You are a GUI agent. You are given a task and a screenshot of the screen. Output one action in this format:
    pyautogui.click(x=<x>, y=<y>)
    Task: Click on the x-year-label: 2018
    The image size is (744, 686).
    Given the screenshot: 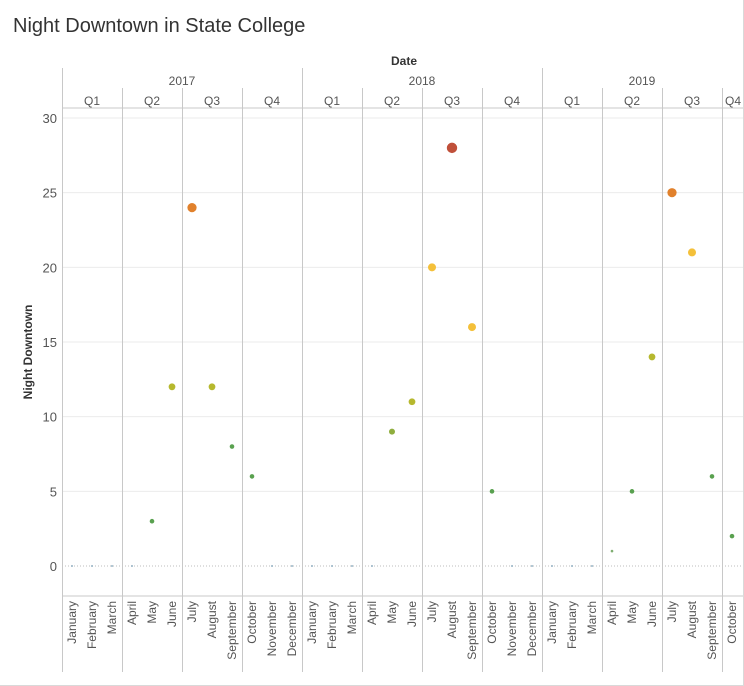 What is the action you would take?
    pyautogui.click(x=422, y=81)
    